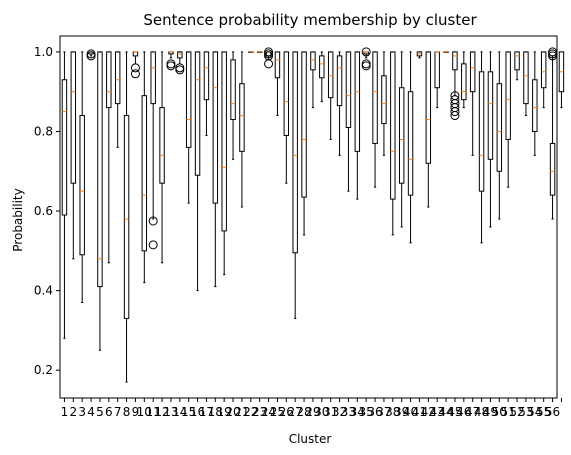 This screenshot has width=571, height=455. What do you see at coordinates (303, 412) in the screenshot?
I see `x-tick-label: 28` at bounding box center [303, 412].